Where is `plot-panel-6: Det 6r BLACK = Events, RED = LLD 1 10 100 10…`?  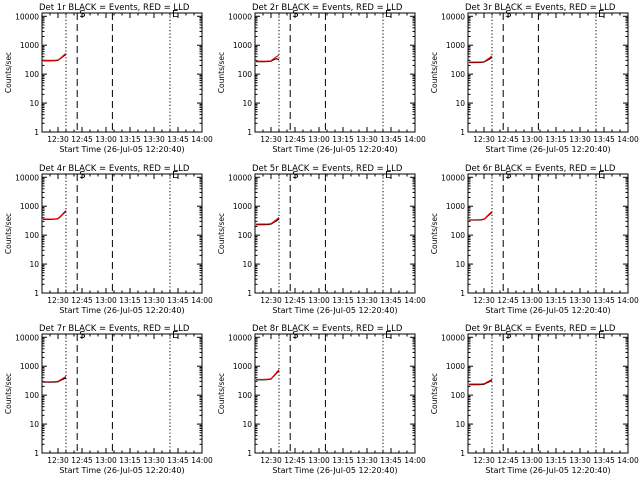 plot-panel-6: Det 6r BLACK = Events, RED = LLD 1 10 100 10… is located at coordinates (534, 239).